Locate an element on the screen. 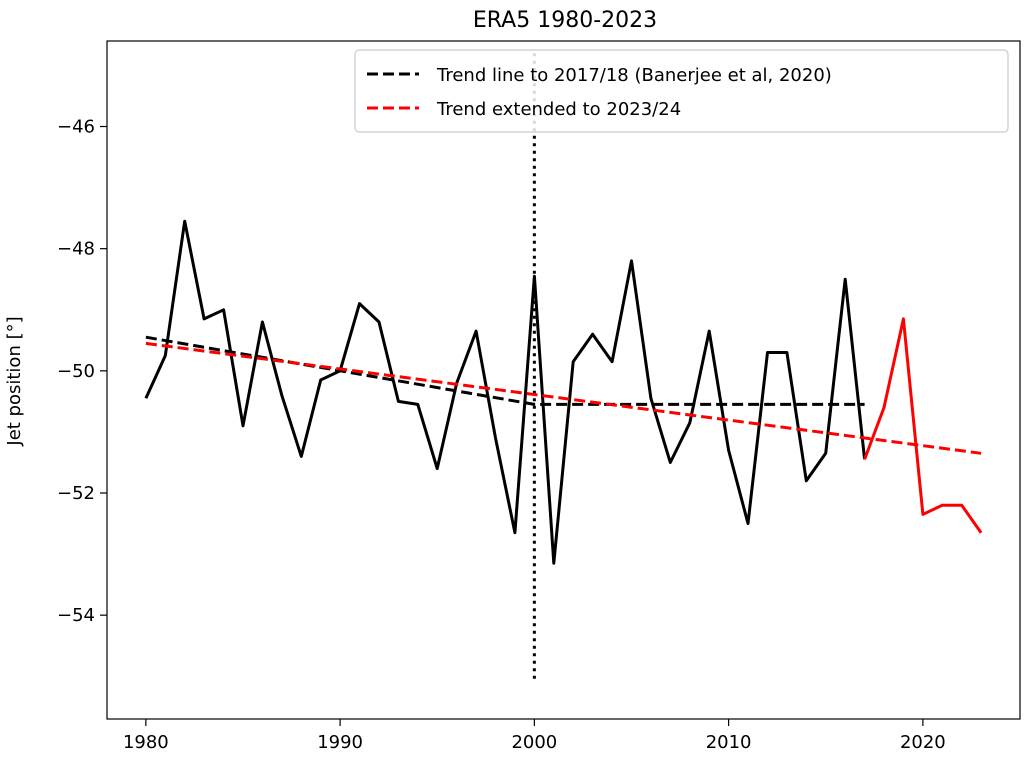  y-tick-label-4: −54 is located at coordinates (76, 615).